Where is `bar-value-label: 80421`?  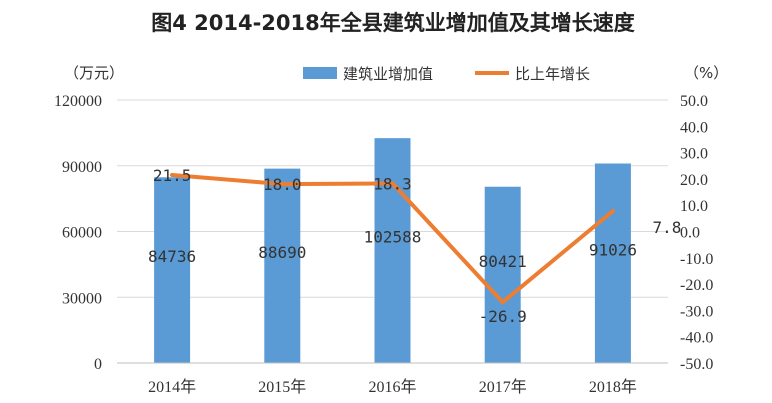
bar-value-label: 80421 is located at coordinates (503, 261).